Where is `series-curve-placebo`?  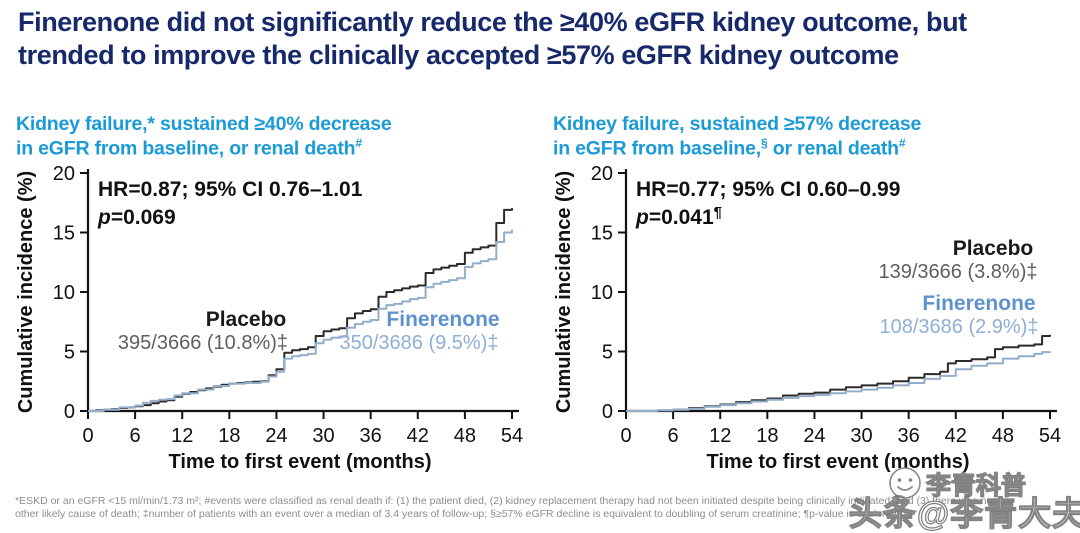 series-curve-placebo is located at coordinates (838, 373).